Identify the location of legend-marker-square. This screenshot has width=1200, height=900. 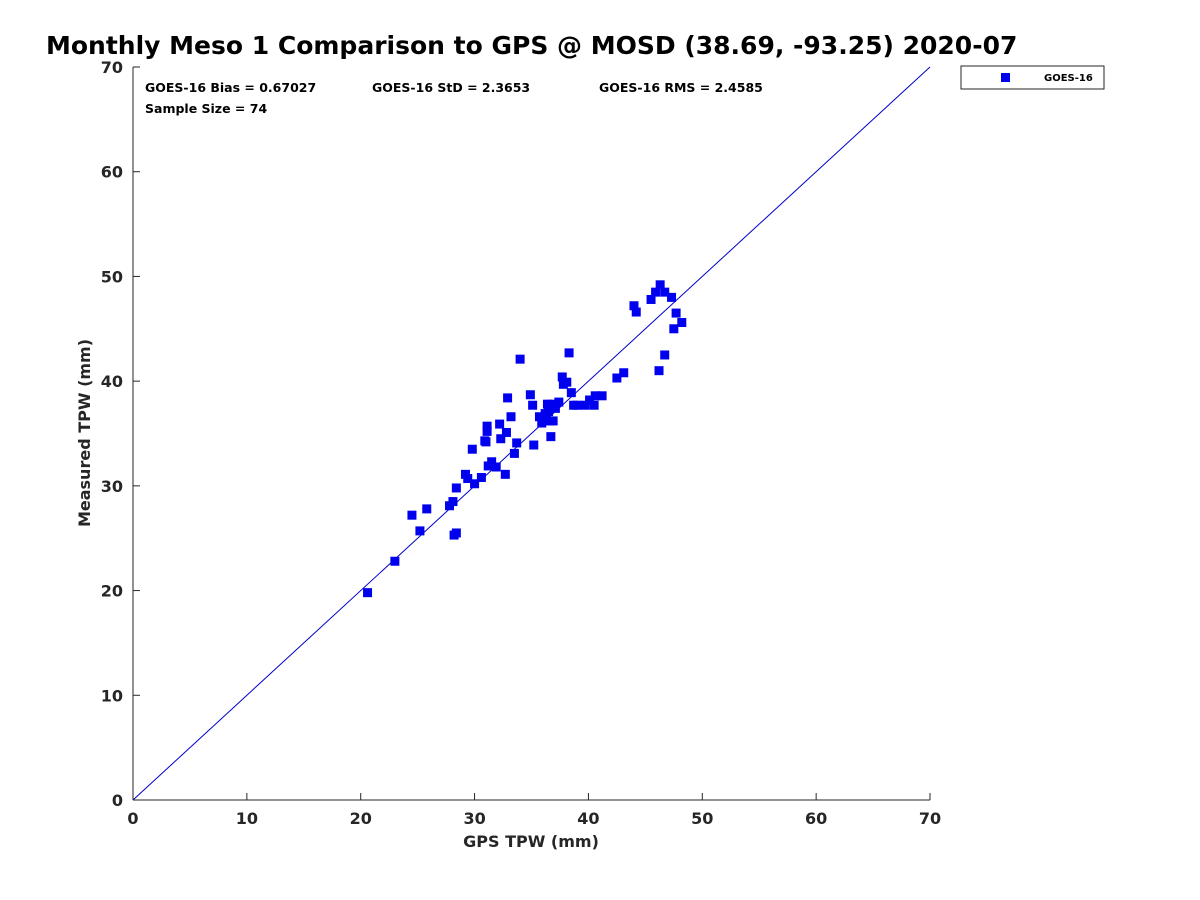
(1005, 77).